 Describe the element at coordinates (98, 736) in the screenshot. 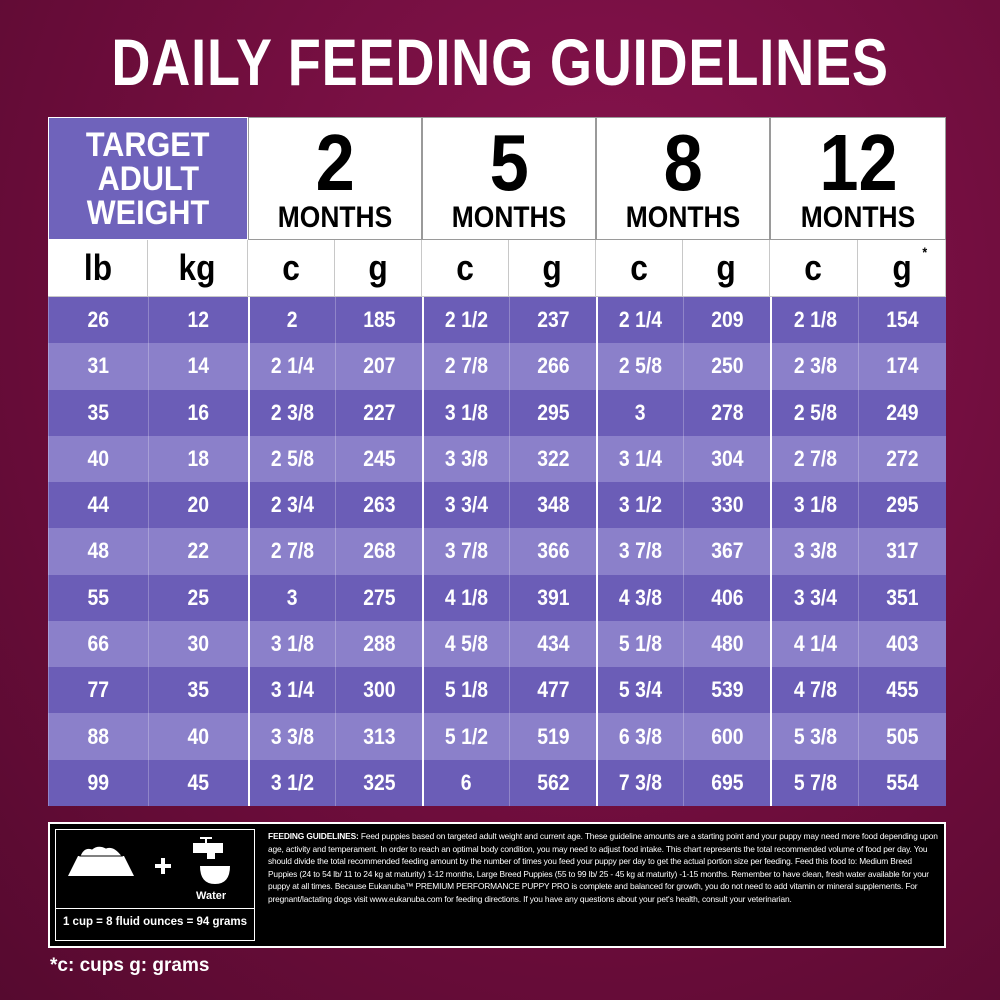

I see `table-cell: 88` at that location.